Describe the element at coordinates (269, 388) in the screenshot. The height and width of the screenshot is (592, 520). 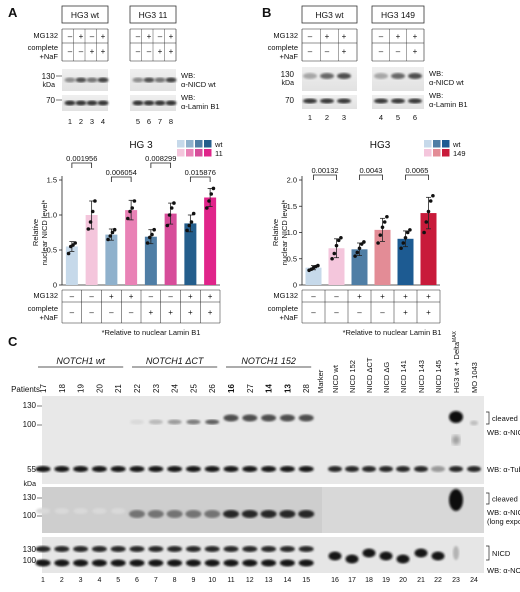
I see `patient-id: 14` at that location.